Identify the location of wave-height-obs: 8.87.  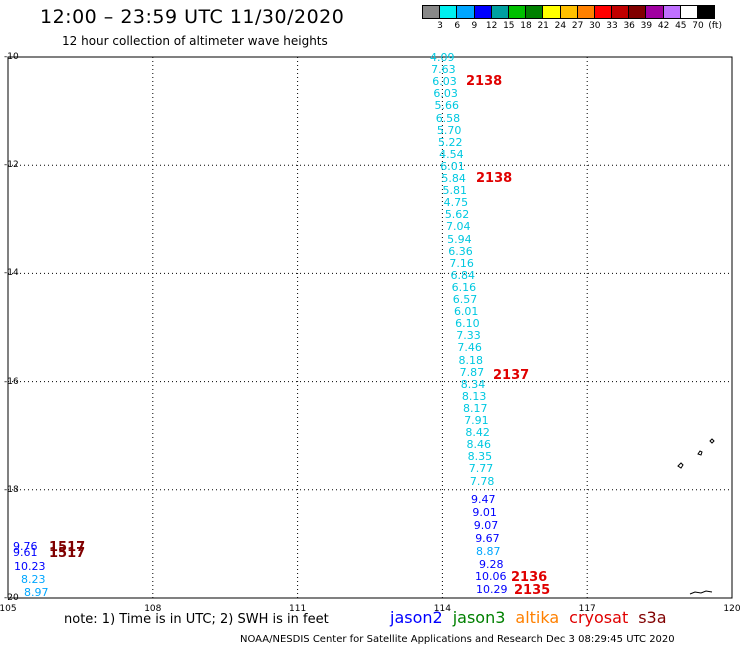
(488, 551).